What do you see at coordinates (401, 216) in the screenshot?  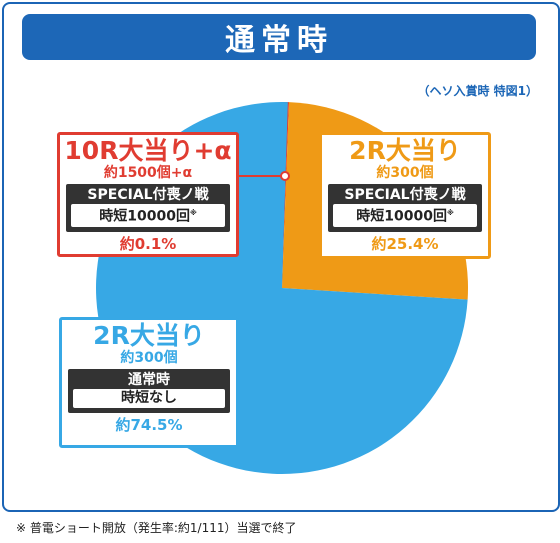 I see `label-2r-special-jitan-text: 時短10000回` at bounding box center [401, 216].